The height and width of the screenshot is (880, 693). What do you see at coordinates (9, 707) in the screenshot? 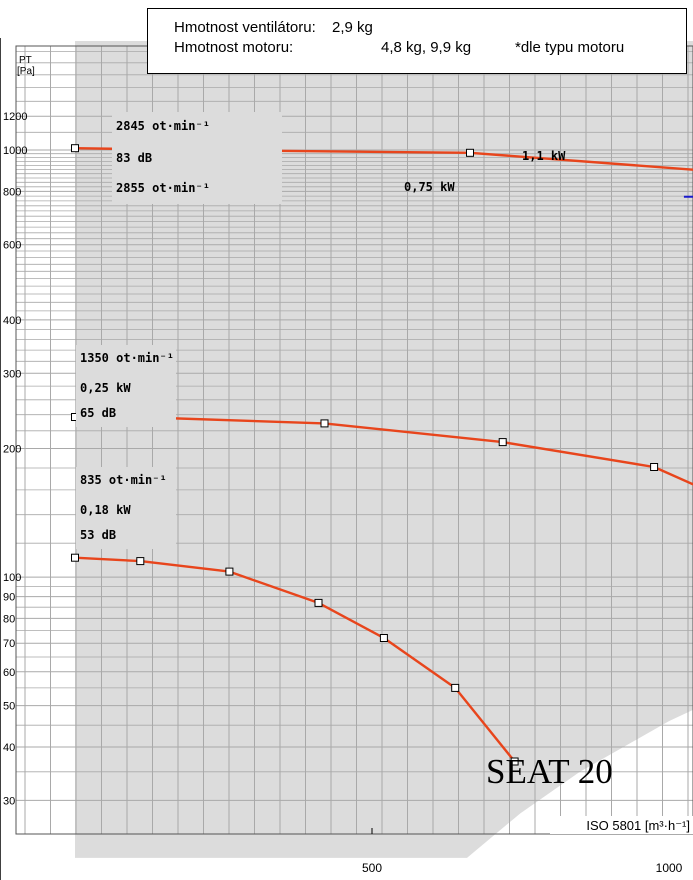
I see `y-tick-label: 50` at bounding box center [9, 707].